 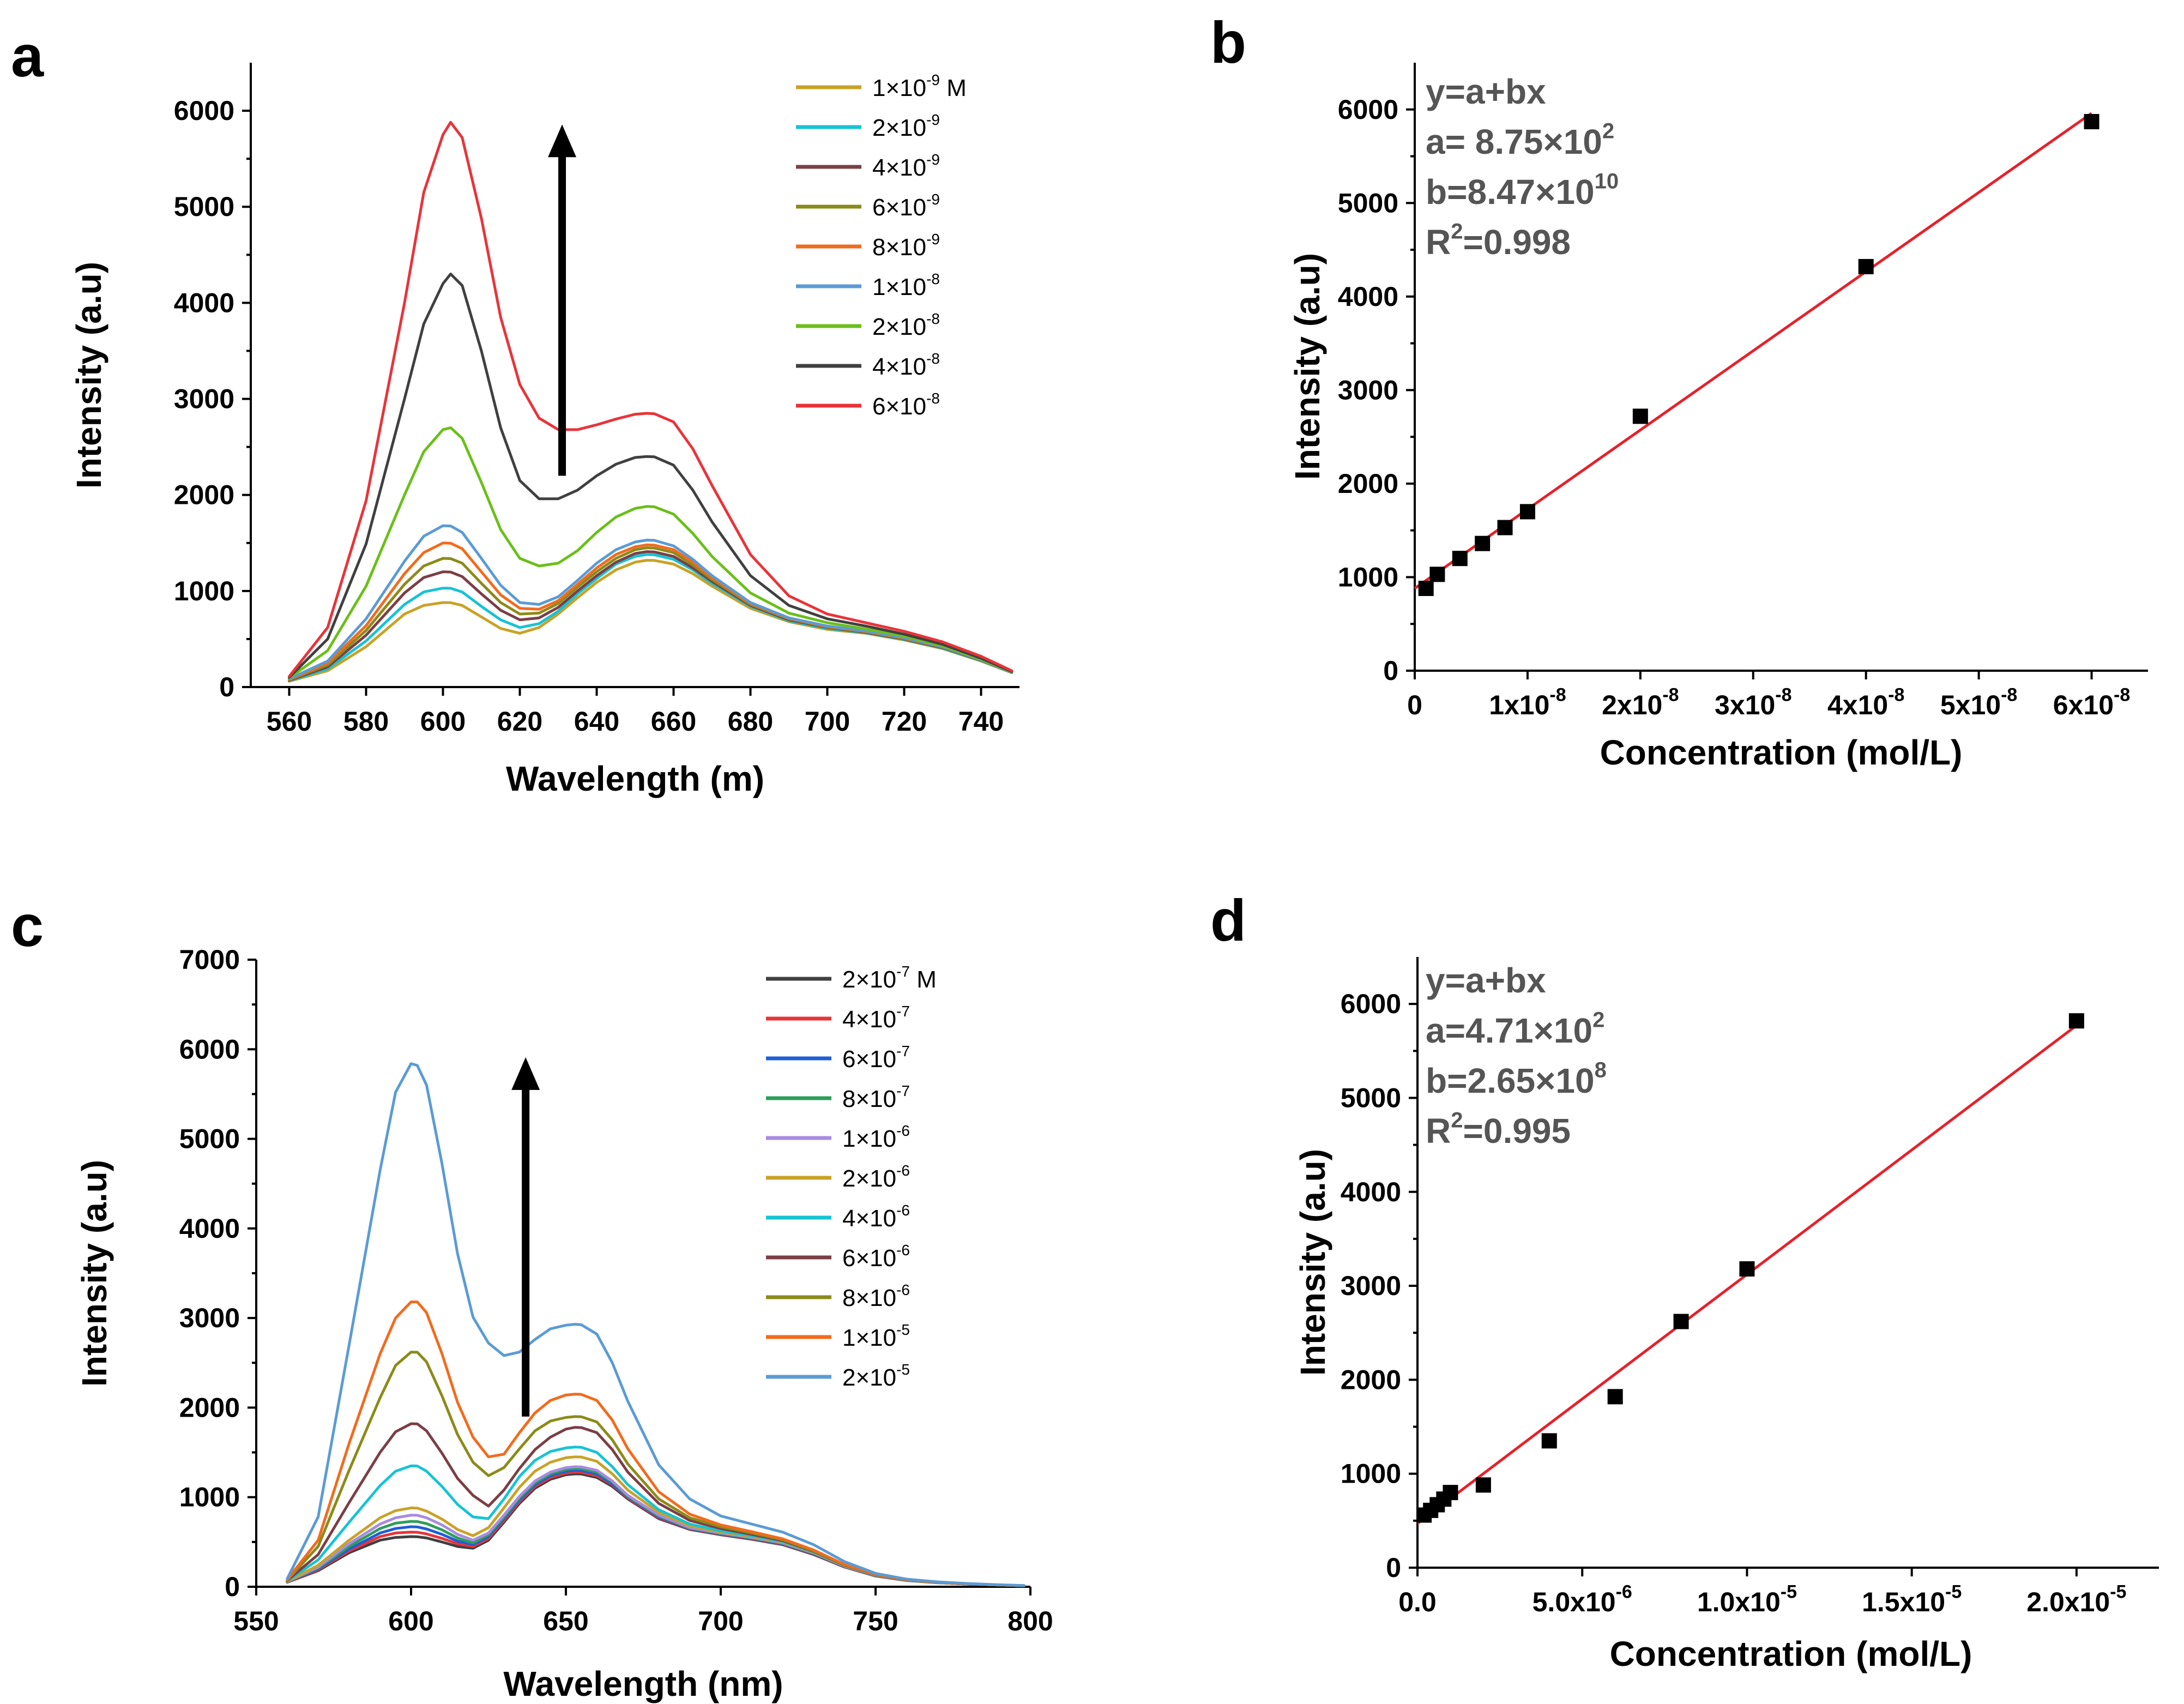 I want to click on legend-label: 2×10⁻⁸, so click(x=906, y=325).